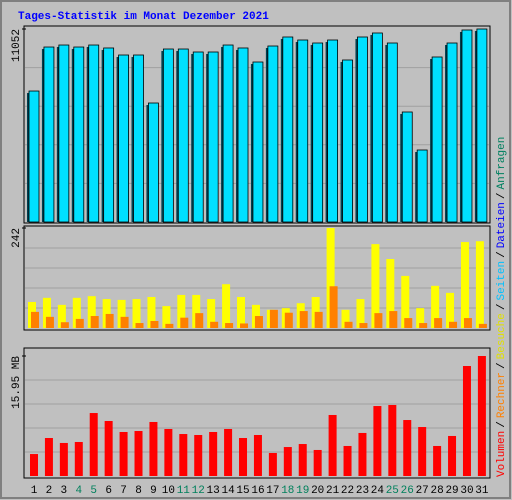 This screenshot has height=500, width=512. Describe the element at coordinates (17, 45) in the screenshot. I see `y-tick-label: 11052` at that location.